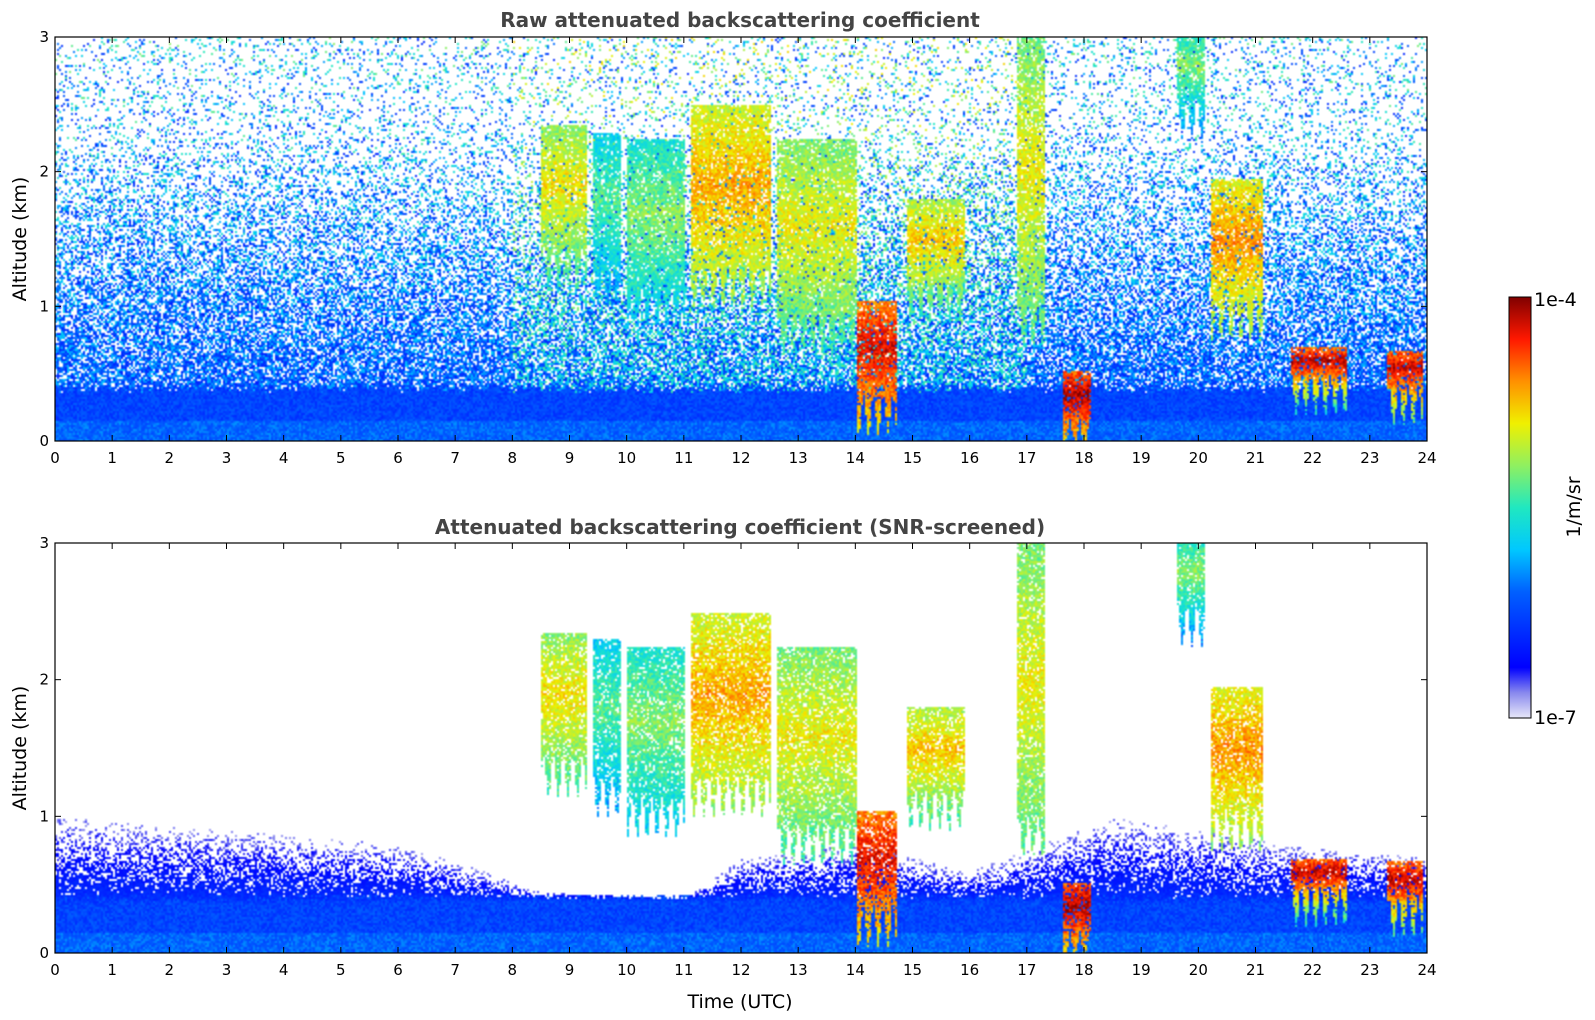 This screenshot has height=1020, width=1595. What do you see at coordinates (1546, 509) in the screenshot?
I see `colorbar: 1e-4 1e-7 1/m/sr` at bounding box center [1546, 509].